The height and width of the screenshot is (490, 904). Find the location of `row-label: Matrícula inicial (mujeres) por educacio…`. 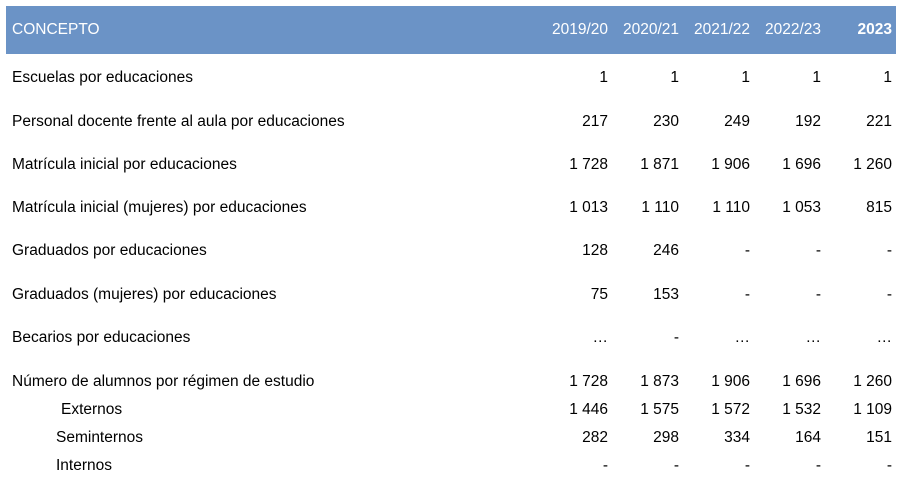

row-label: Matrícula inicial (mujeres) por educacio… is located at coordinates (159, 207).